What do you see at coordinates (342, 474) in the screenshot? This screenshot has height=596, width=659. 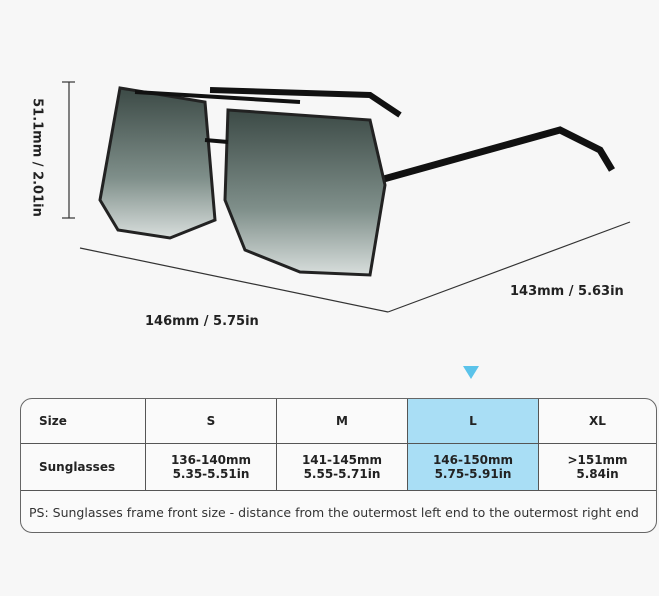 I see `in-value: 5.55-5.71in` at bounding box center [342, 474].